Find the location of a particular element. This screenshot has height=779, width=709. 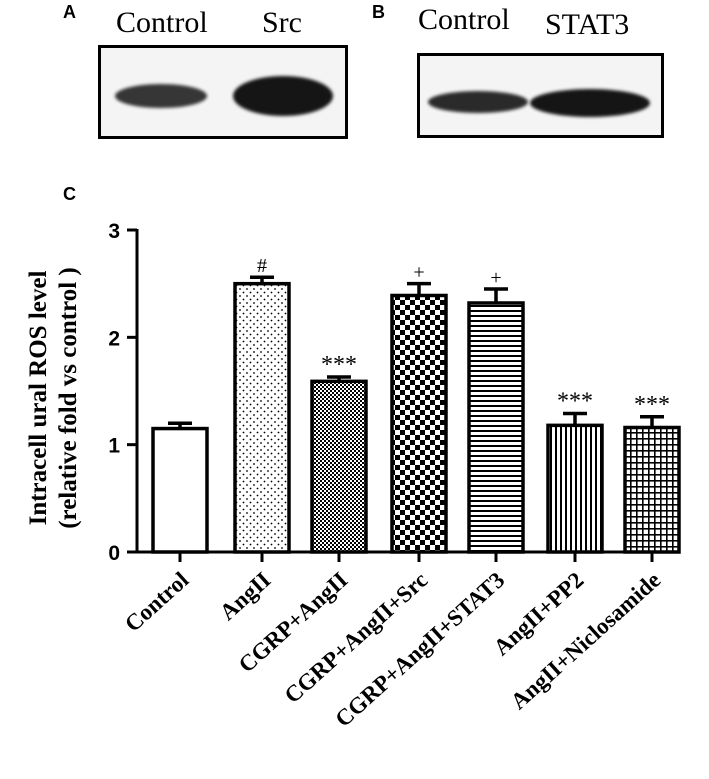

blot-a-lane1-label: Control is located at coordinates (162, 22).